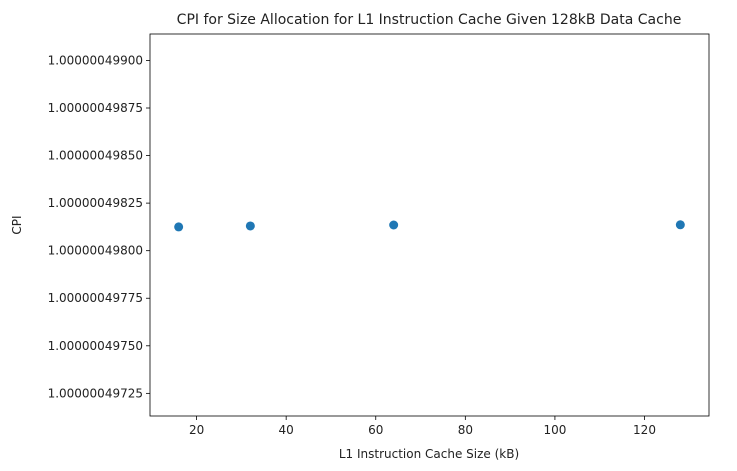  Describe the element at coordinates (95, 393) in the screenshot. I see `y-tick-label: 1.00000049725` at that location.